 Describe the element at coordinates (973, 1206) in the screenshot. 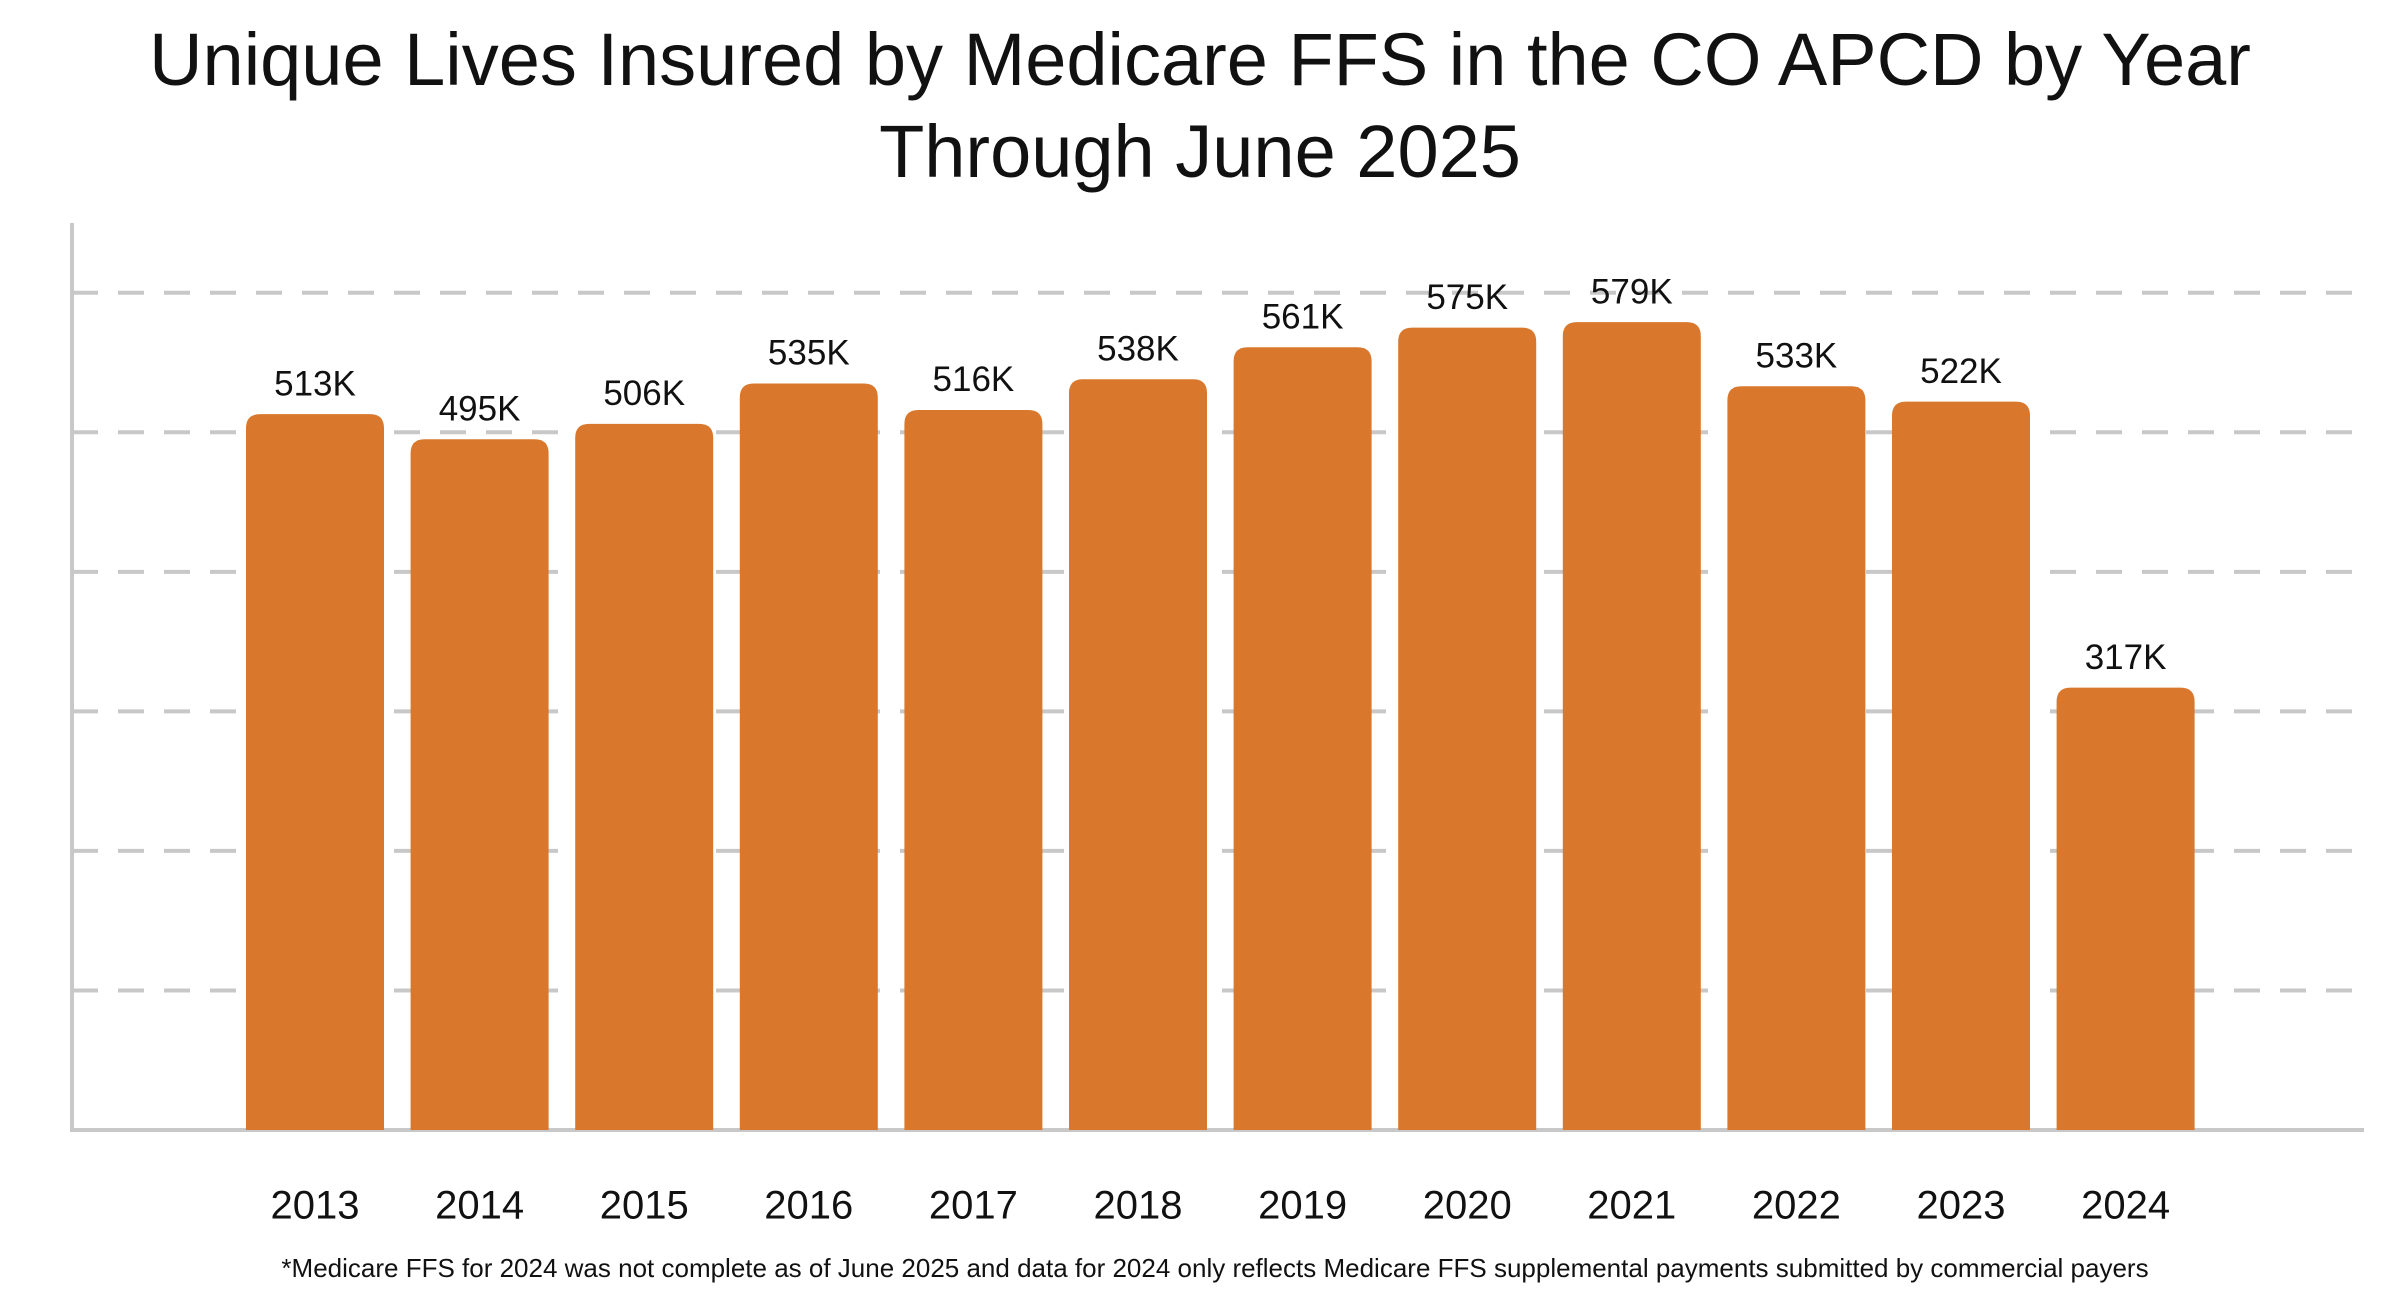

I see `x-tick-label: 2017` at that location.